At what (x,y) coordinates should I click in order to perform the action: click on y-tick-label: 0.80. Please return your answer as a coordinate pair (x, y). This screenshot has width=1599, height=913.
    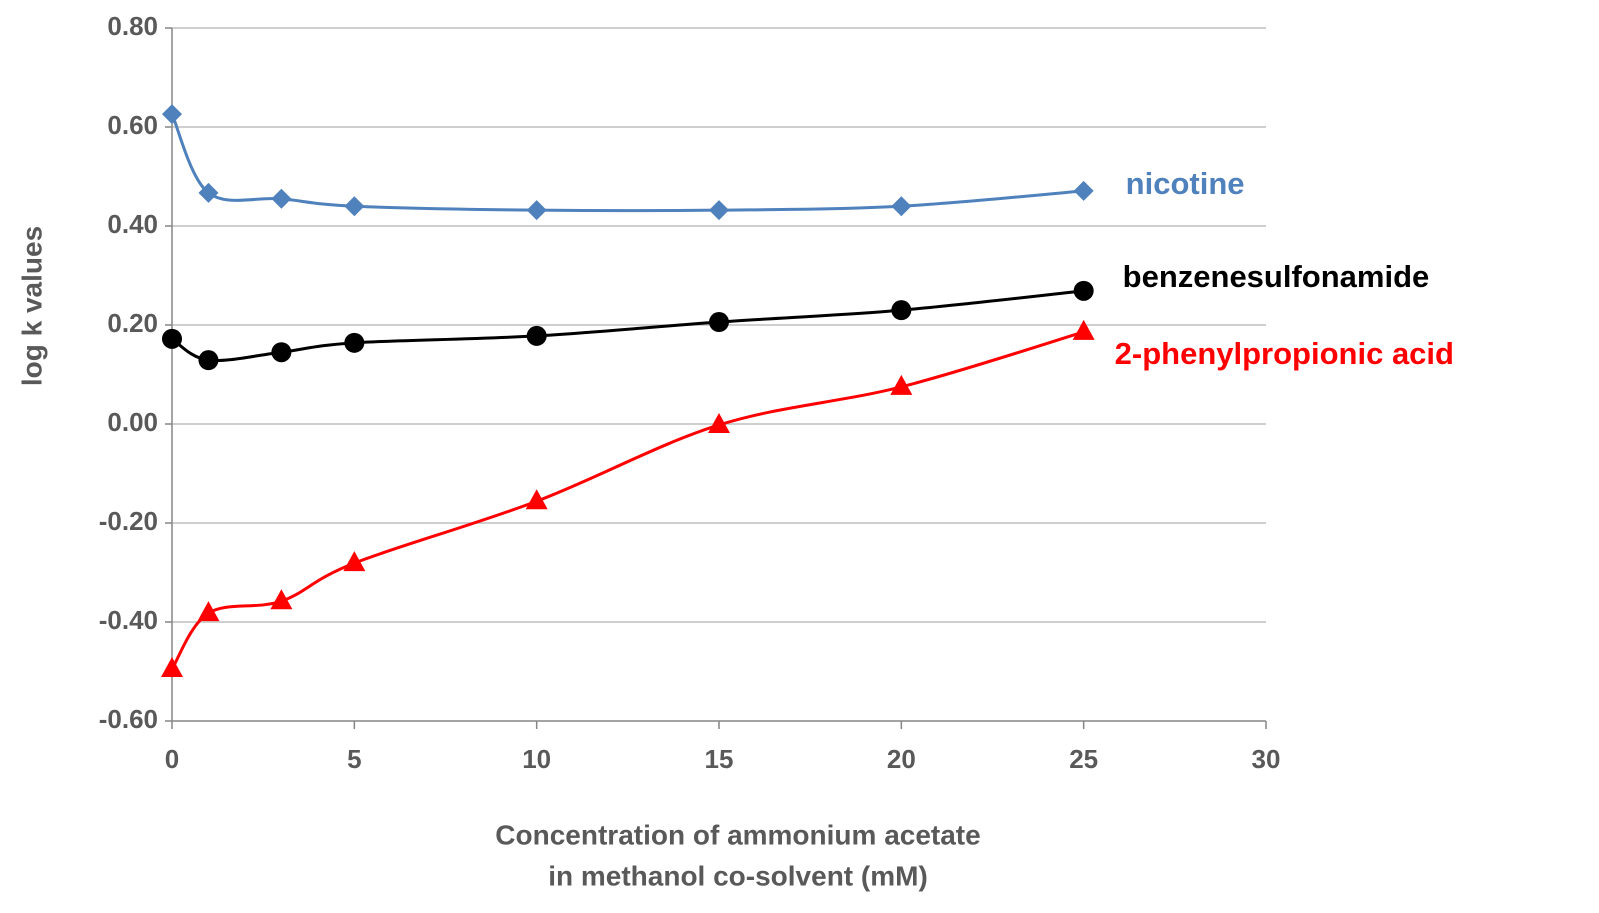
    Looking at the image, I should click on (132, 26).